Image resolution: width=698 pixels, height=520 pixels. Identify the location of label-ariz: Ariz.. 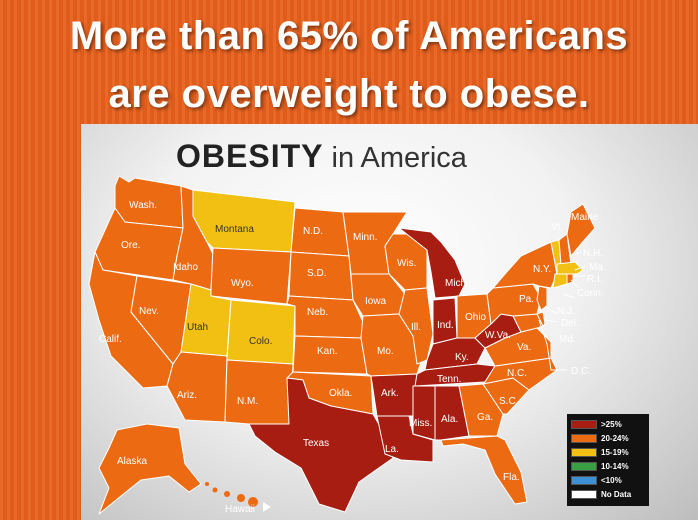
(187, 395).